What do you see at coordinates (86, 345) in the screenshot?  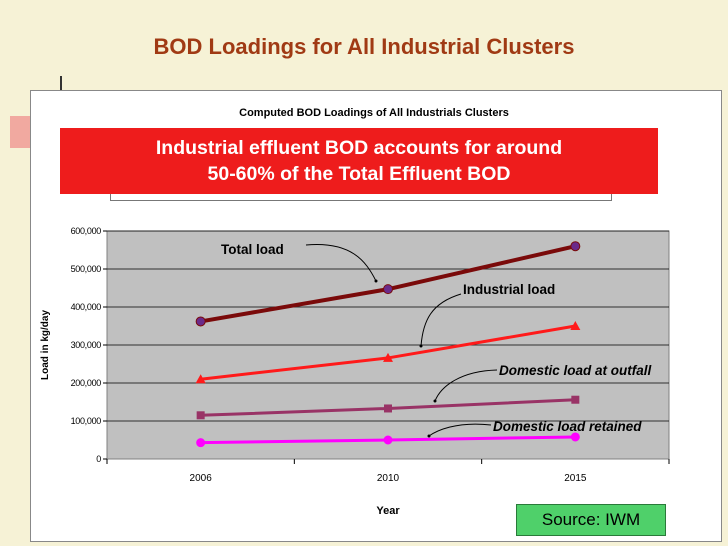 I see `y-tick-label: 300,000` at bounding box center [86, 345].